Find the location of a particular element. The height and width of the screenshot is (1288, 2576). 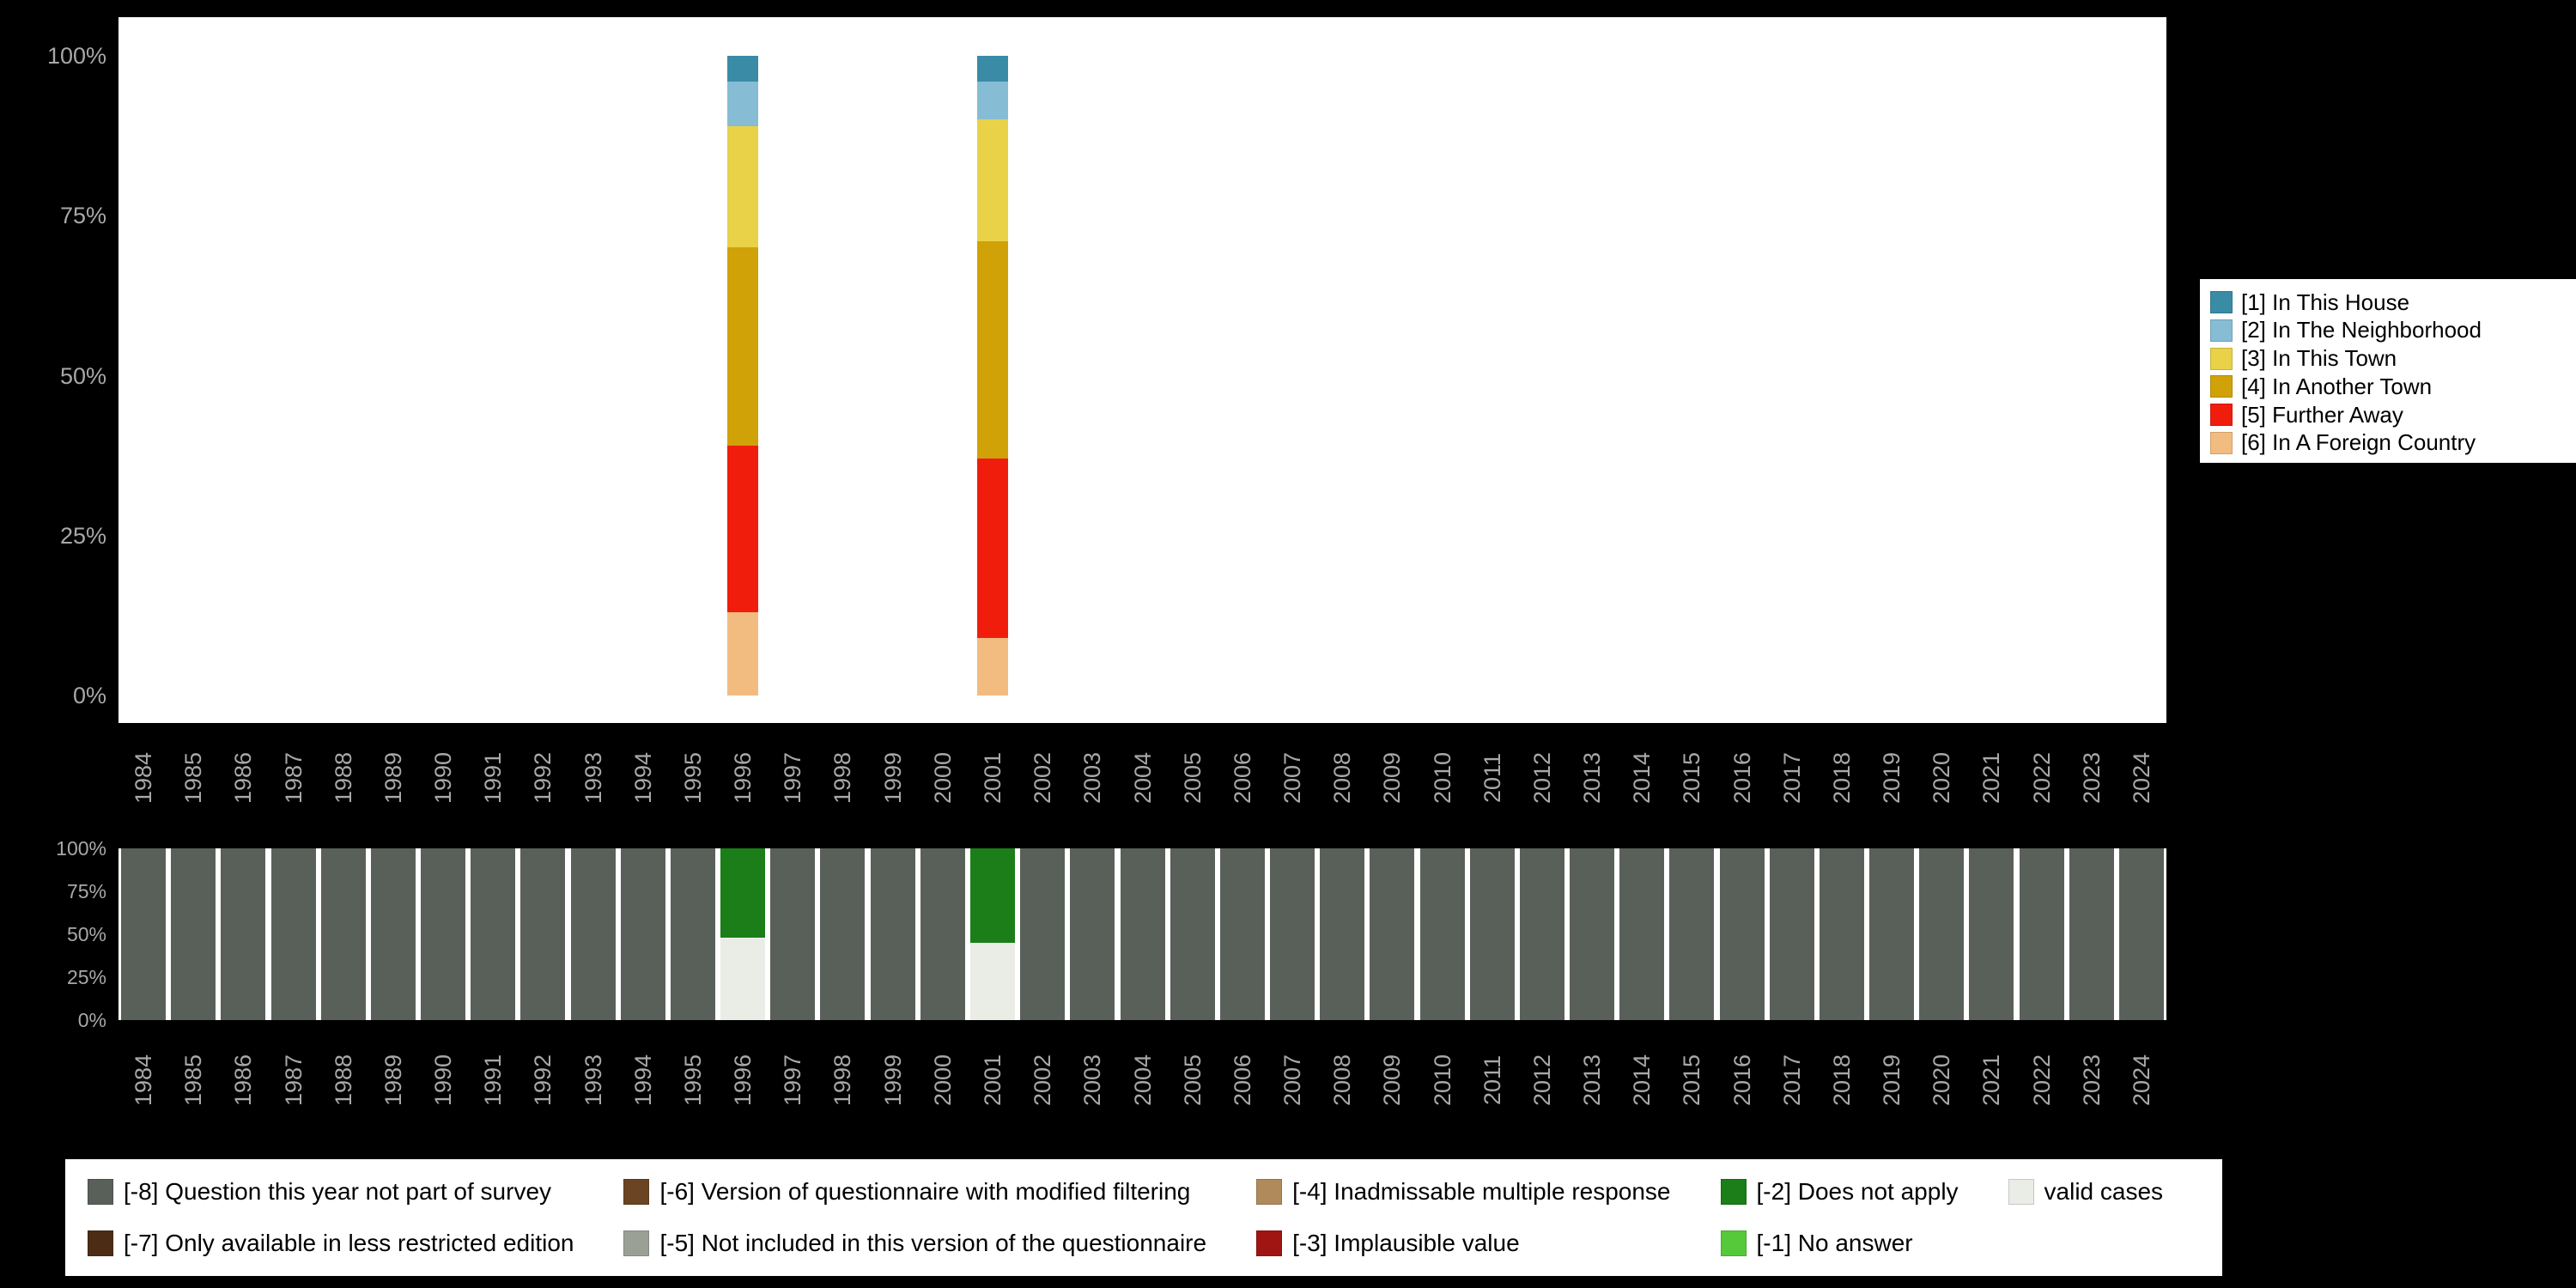

x-tick-label: 2020 is located at coordinates (1942, 1080).